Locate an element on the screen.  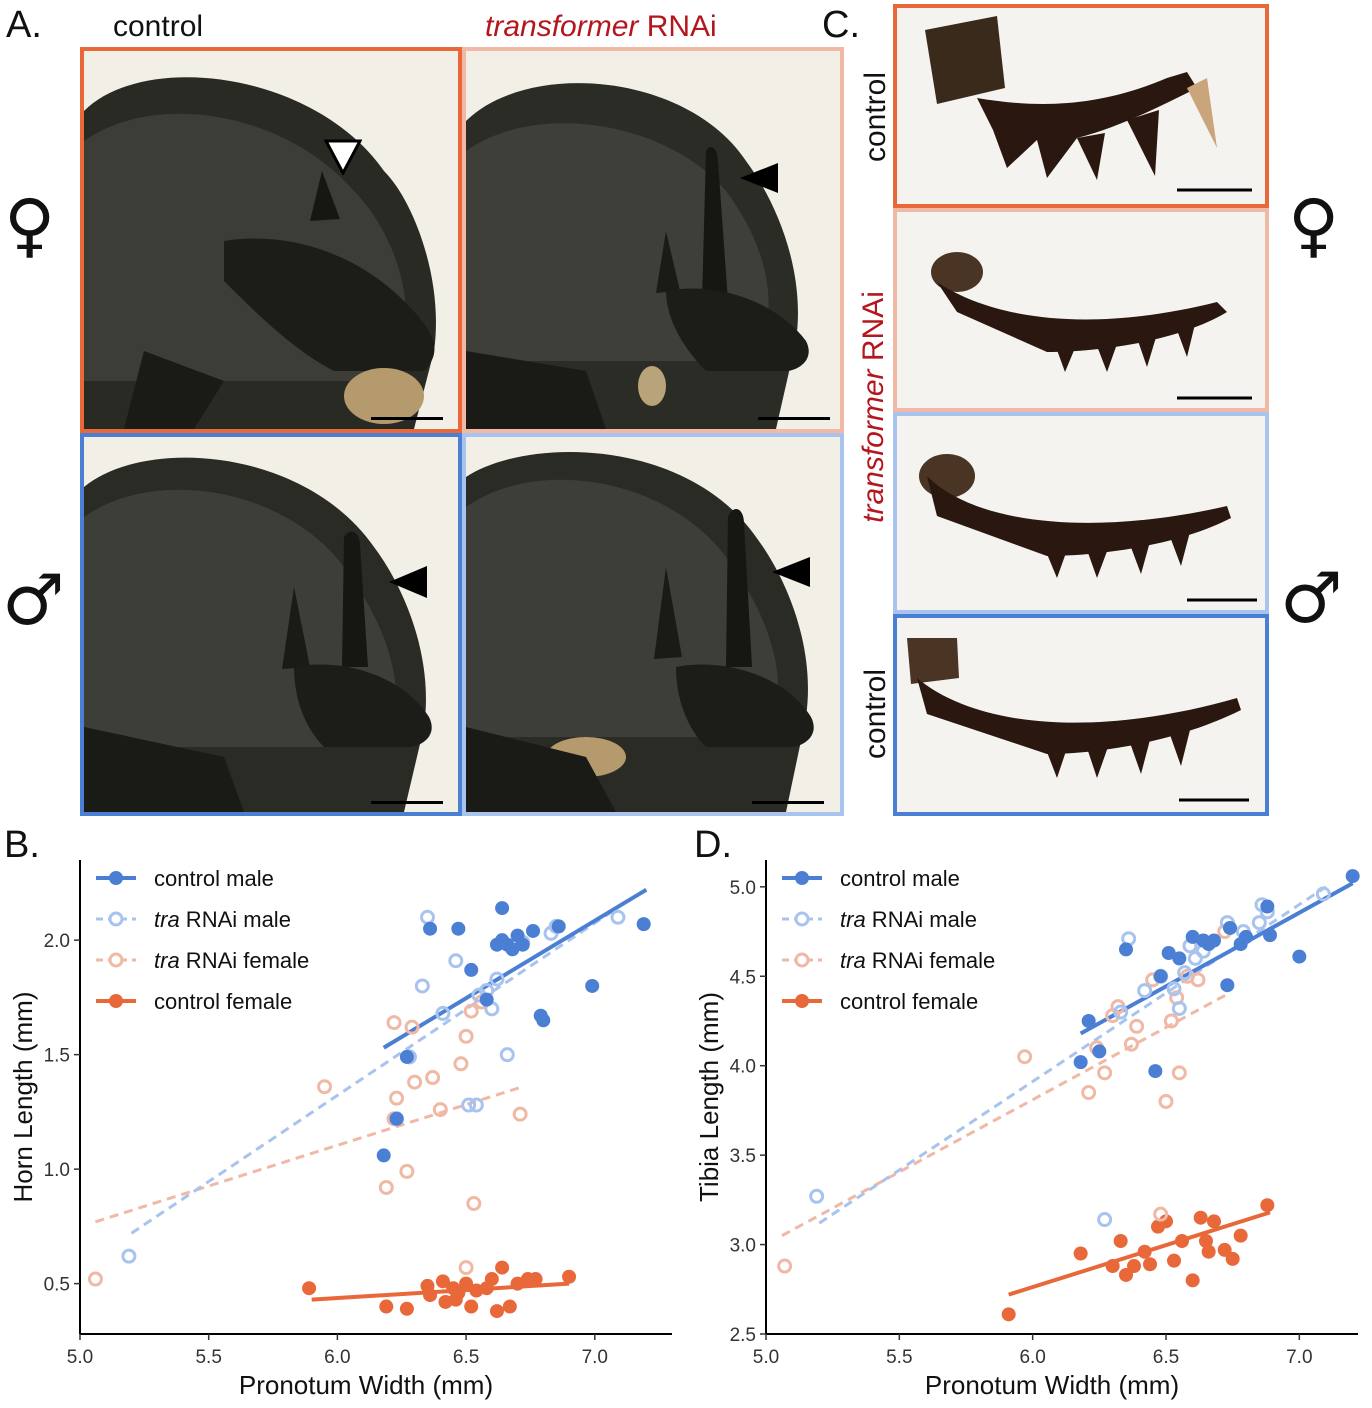
y-tick-label: 3.0 is located at coordinates (743, 1246).